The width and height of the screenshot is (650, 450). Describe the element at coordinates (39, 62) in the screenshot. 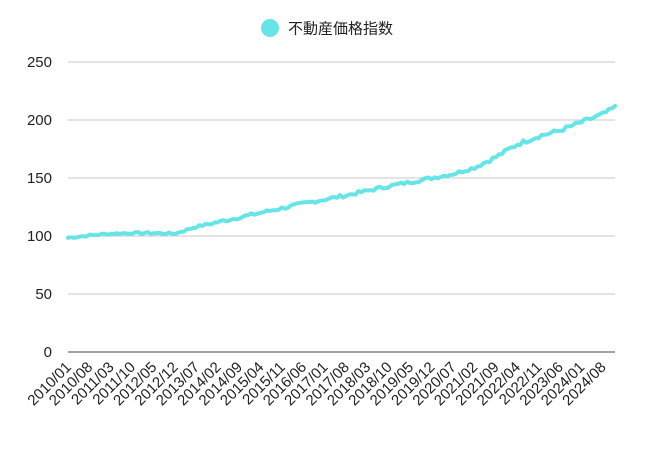

I see `y-tick-label: 250` at that location.